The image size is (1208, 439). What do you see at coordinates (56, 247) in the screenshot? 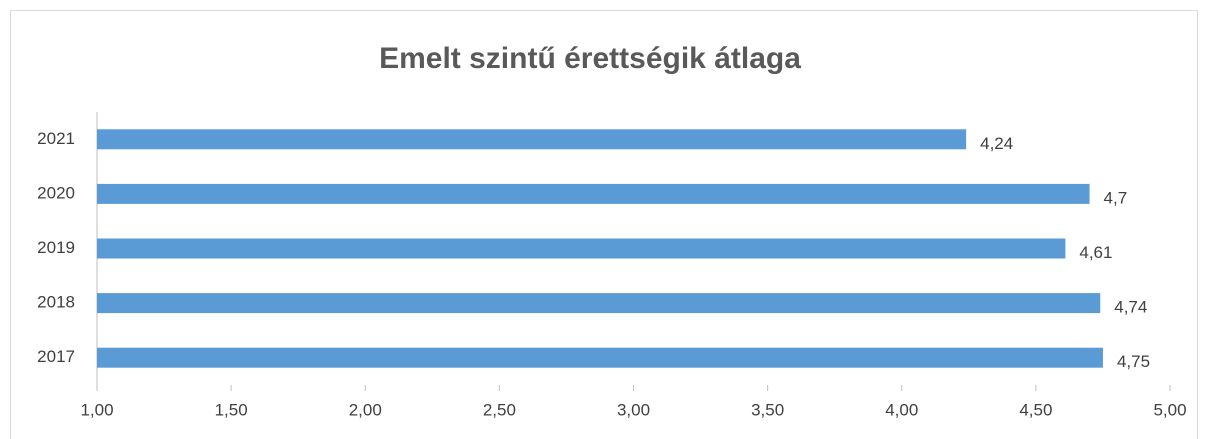
I see `y-tick-label: 2019` at bounding box center [56, 247].